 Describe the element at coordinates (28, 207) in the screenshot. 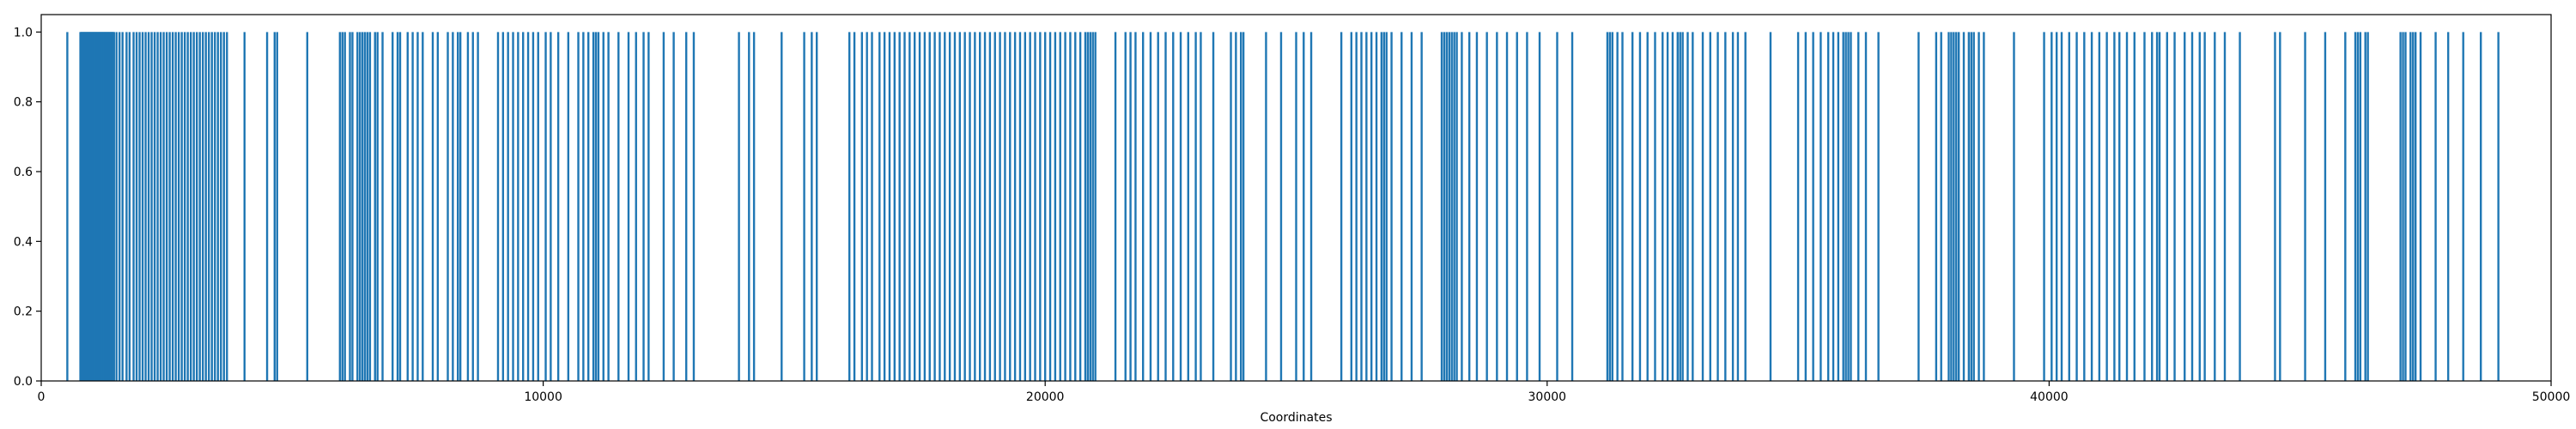

I see `y-axis: 0.0 0.2 0.4 0.6 0.8 1.0` at that location.